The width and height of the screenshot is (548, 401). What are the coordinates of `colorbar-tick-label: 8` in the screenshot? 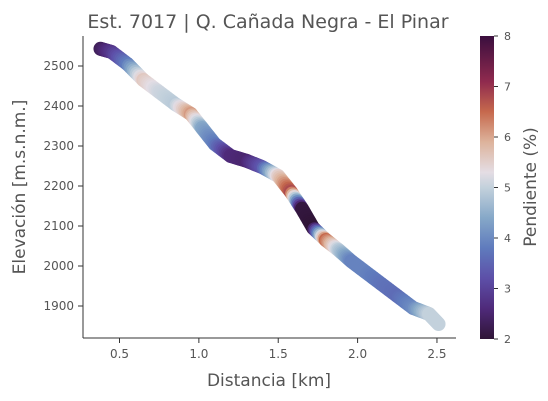 It's located at (507, 36).